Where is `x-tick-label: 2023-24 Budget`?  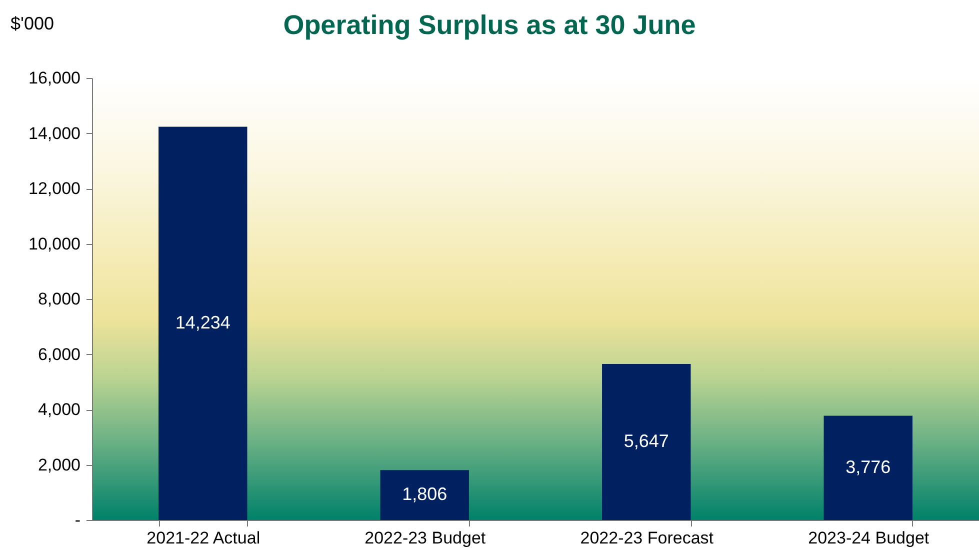 x-tick-label: 2023-24 Budget is located at coordinates (869, 538).